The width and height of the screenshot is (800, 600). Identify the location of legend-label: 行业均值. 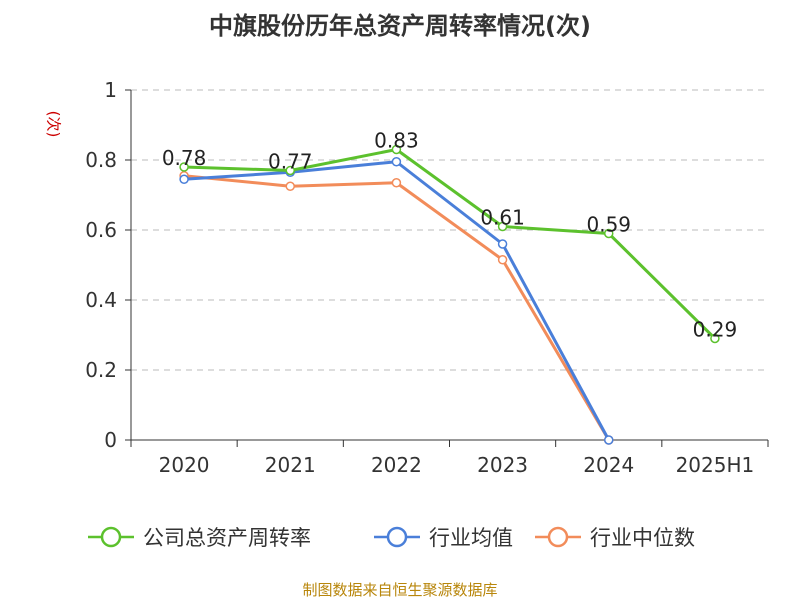
(471, 538).